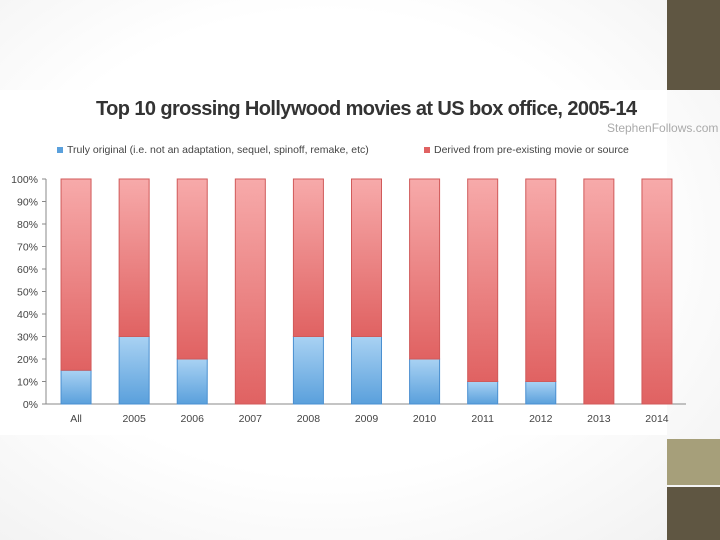 This screenshot has width=720, height=540. Describe the element at coordinates (541, 419) in the screenshot. I see `x-tick-label: 2012` at that location.